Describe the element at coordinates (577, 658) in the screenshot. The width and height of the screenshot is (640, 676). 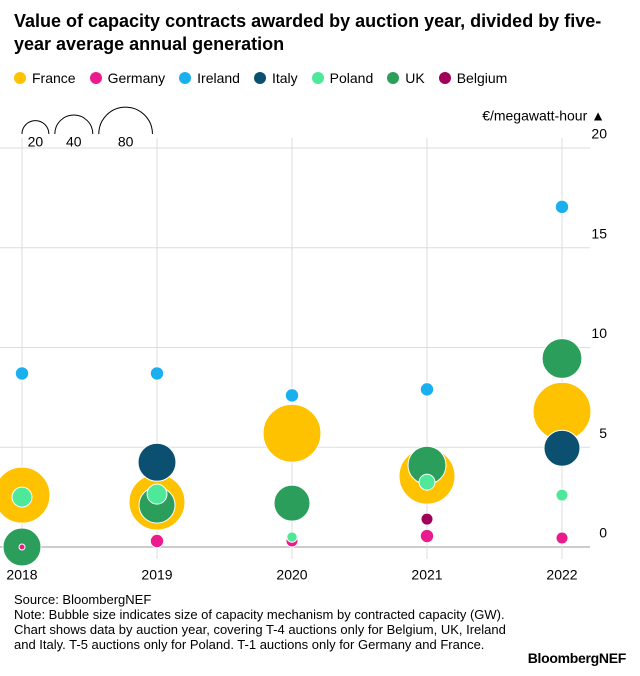
I see `brand: BloombergNEF` at that location.